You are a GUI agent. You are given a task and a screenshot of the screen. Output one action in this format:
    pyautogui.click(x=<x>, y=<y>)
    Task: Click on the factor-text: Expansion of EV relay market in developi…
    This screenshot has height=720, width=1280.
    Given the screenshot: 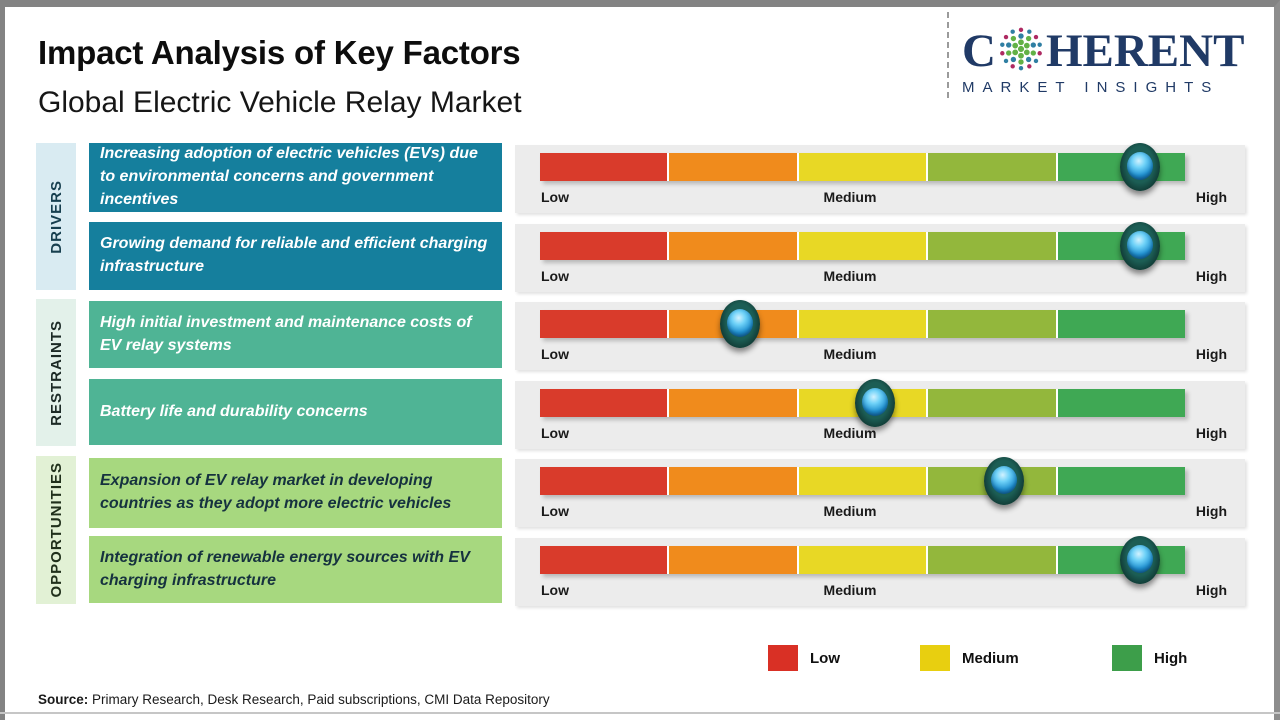 What is the action you would take?
    pyautogui.click(x=276, y=492)
    